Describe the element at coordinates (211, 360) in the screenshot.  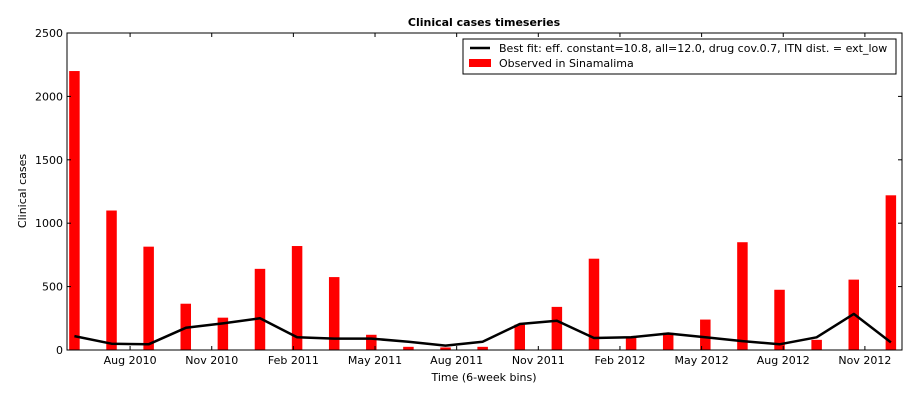
I see `x-tick-label: Nov 2010` at that location.